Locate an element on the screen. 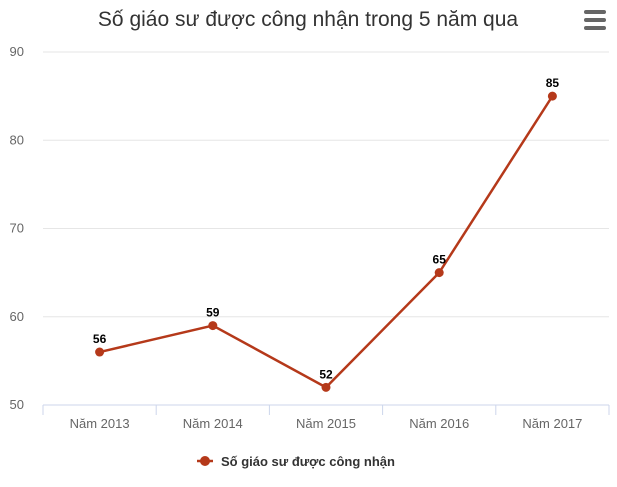  y-tick-label: 70 is located at coordinates (17, 228).